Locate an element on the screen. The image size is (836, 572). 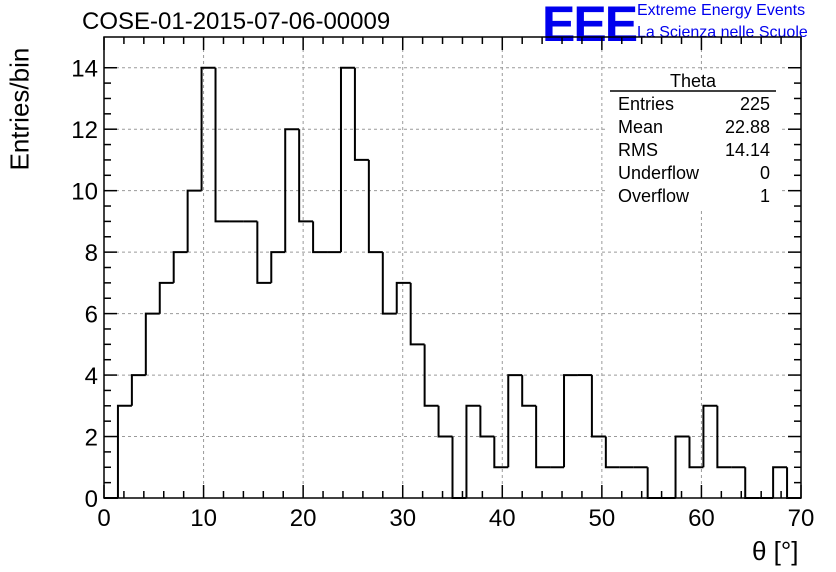
stats-title: Theta is located at coordinates (693, 81).